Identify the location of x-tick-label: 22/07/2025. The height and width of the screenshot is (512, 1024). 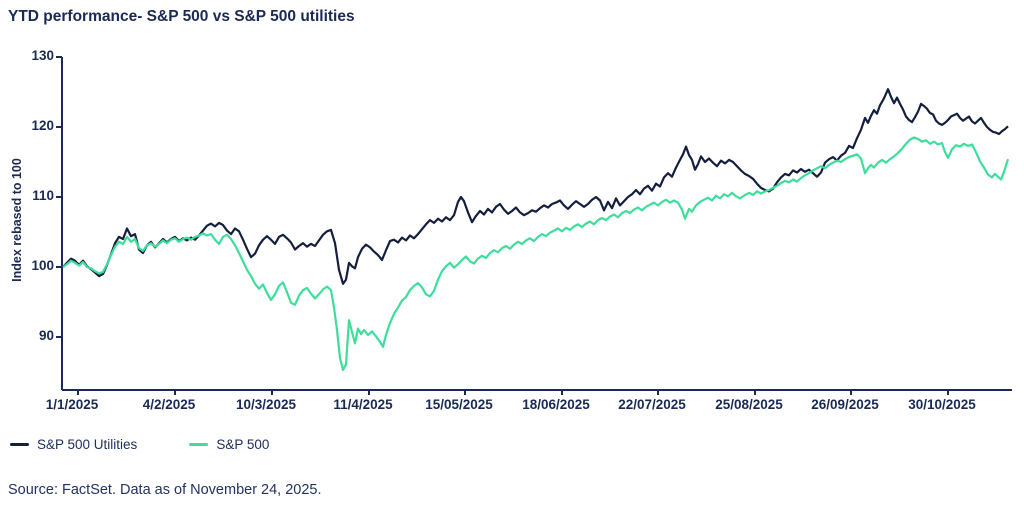
(652, 404).